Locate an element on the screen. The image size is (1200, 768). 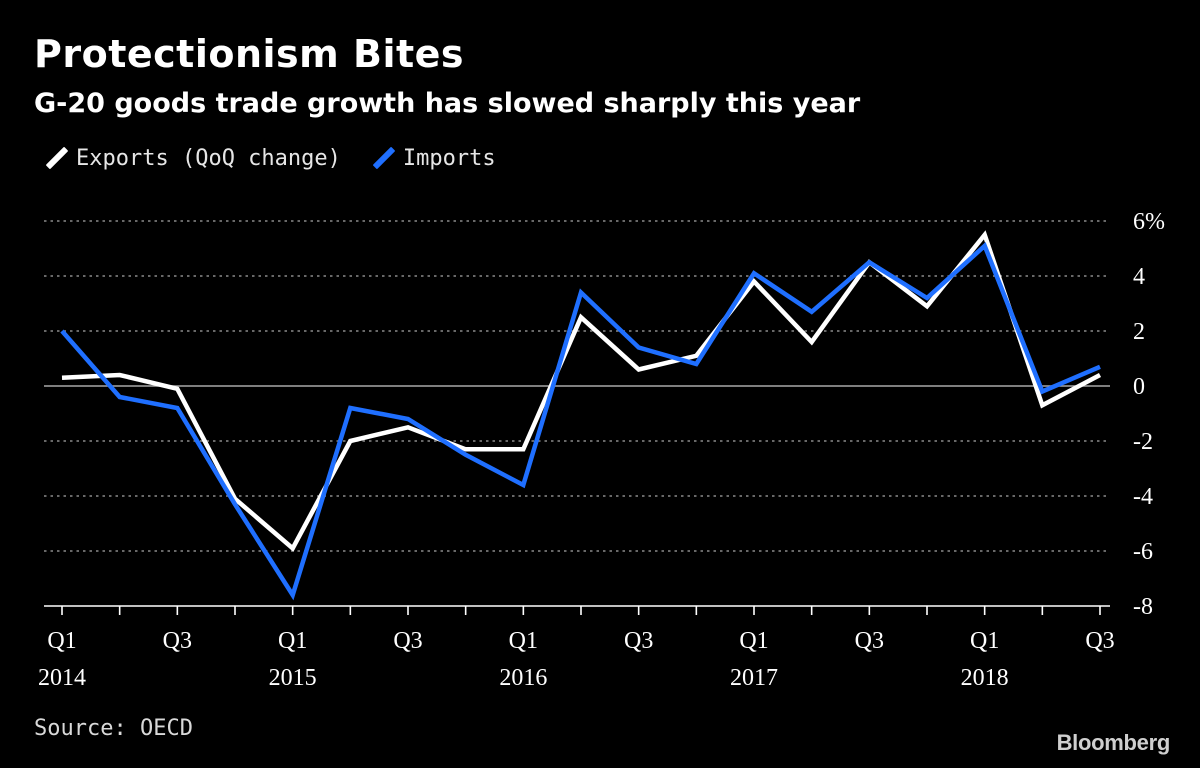
legend-item-exports: Exports (QoQ change) is located at coordinates (193, 158).